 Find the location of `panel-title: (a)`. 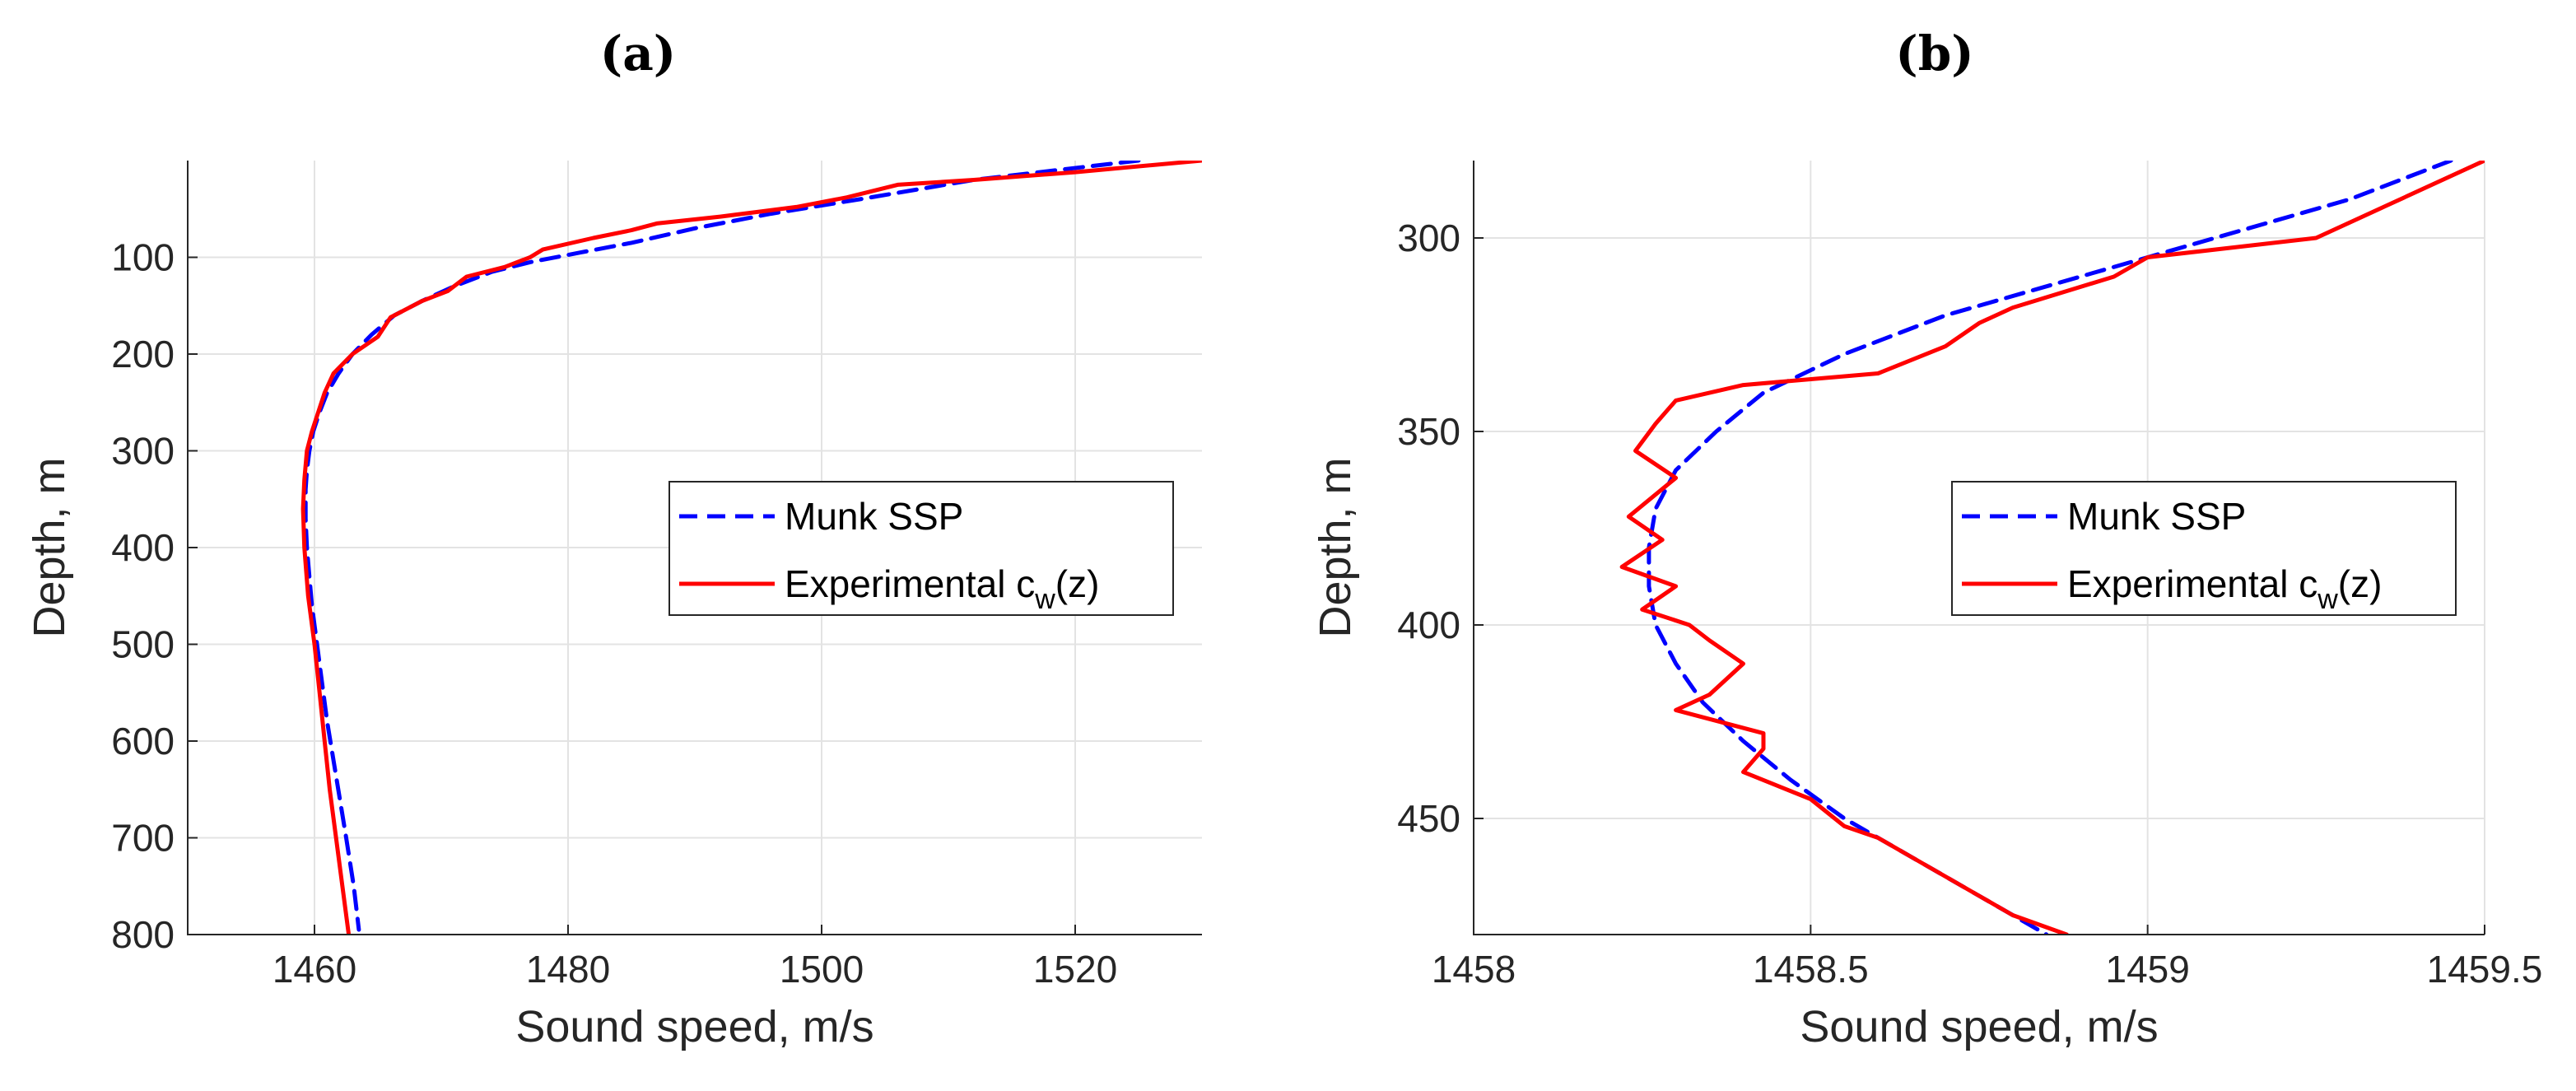

panel-title: (a) is located at coordinates (638, 54).